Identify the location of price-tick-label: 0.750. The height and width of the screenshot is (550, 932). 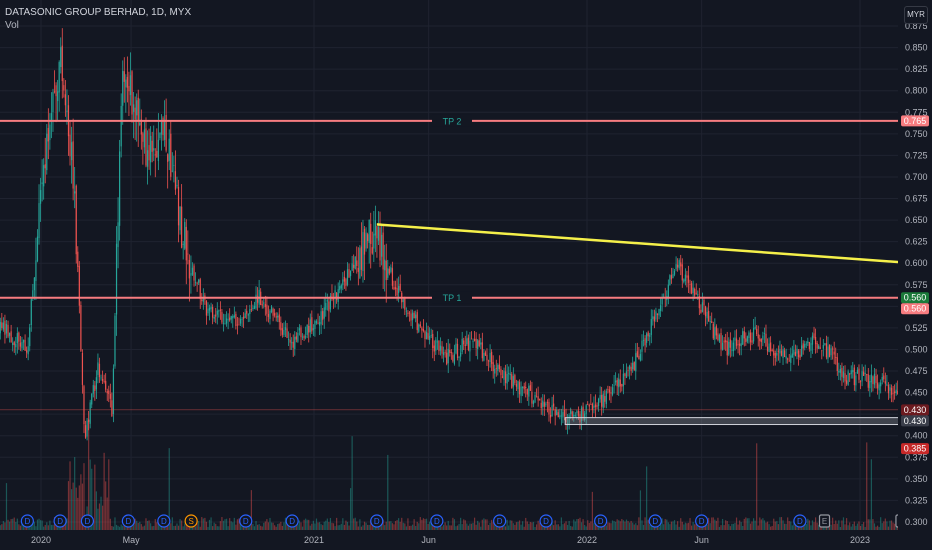
(916, 134).